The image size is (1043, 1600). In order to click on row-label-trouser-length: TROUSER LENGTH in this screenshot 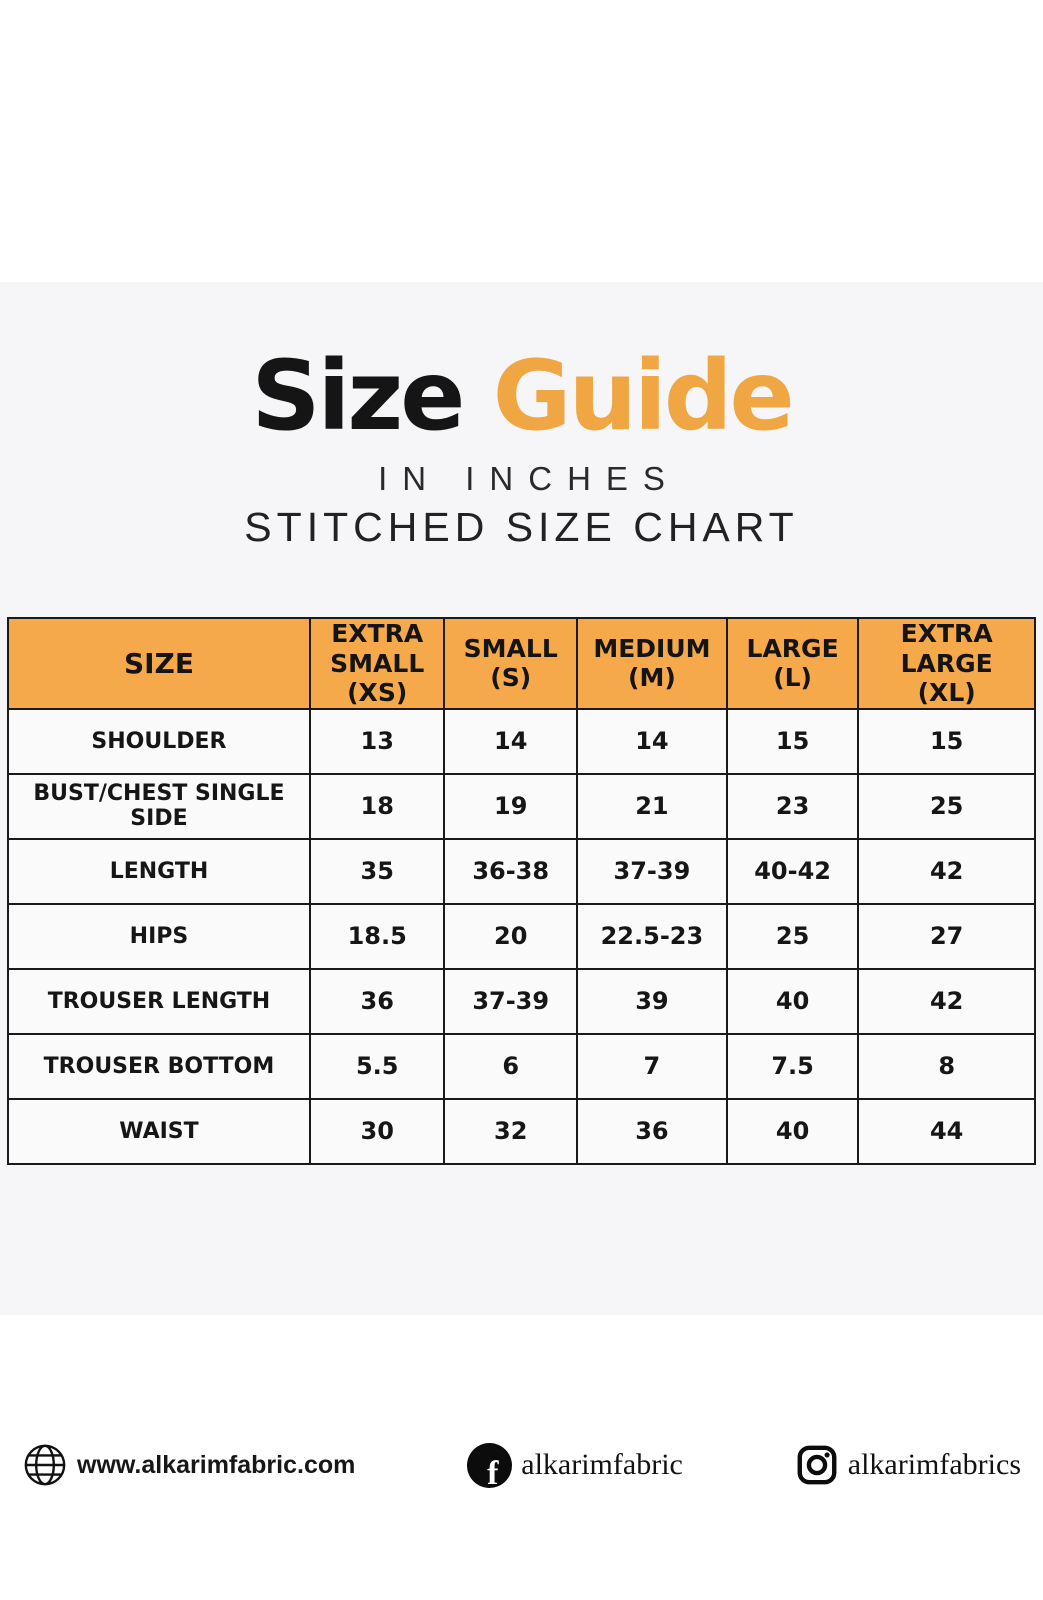, I will do `click(159, 1001)`.